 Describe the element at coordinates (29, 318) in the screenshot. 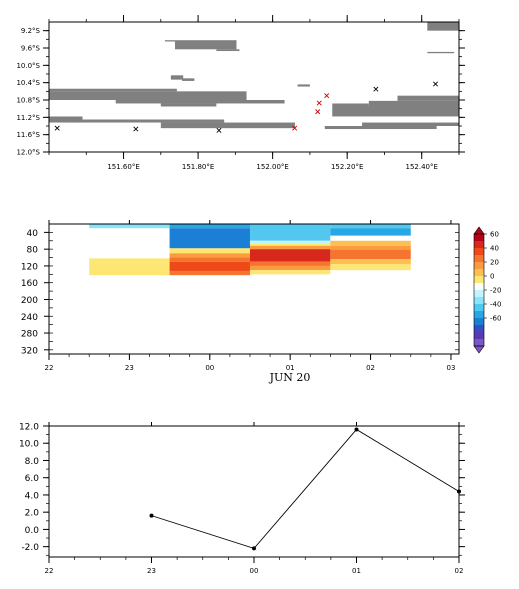

I see `heatmap-y-tick-label: 240` at that location.